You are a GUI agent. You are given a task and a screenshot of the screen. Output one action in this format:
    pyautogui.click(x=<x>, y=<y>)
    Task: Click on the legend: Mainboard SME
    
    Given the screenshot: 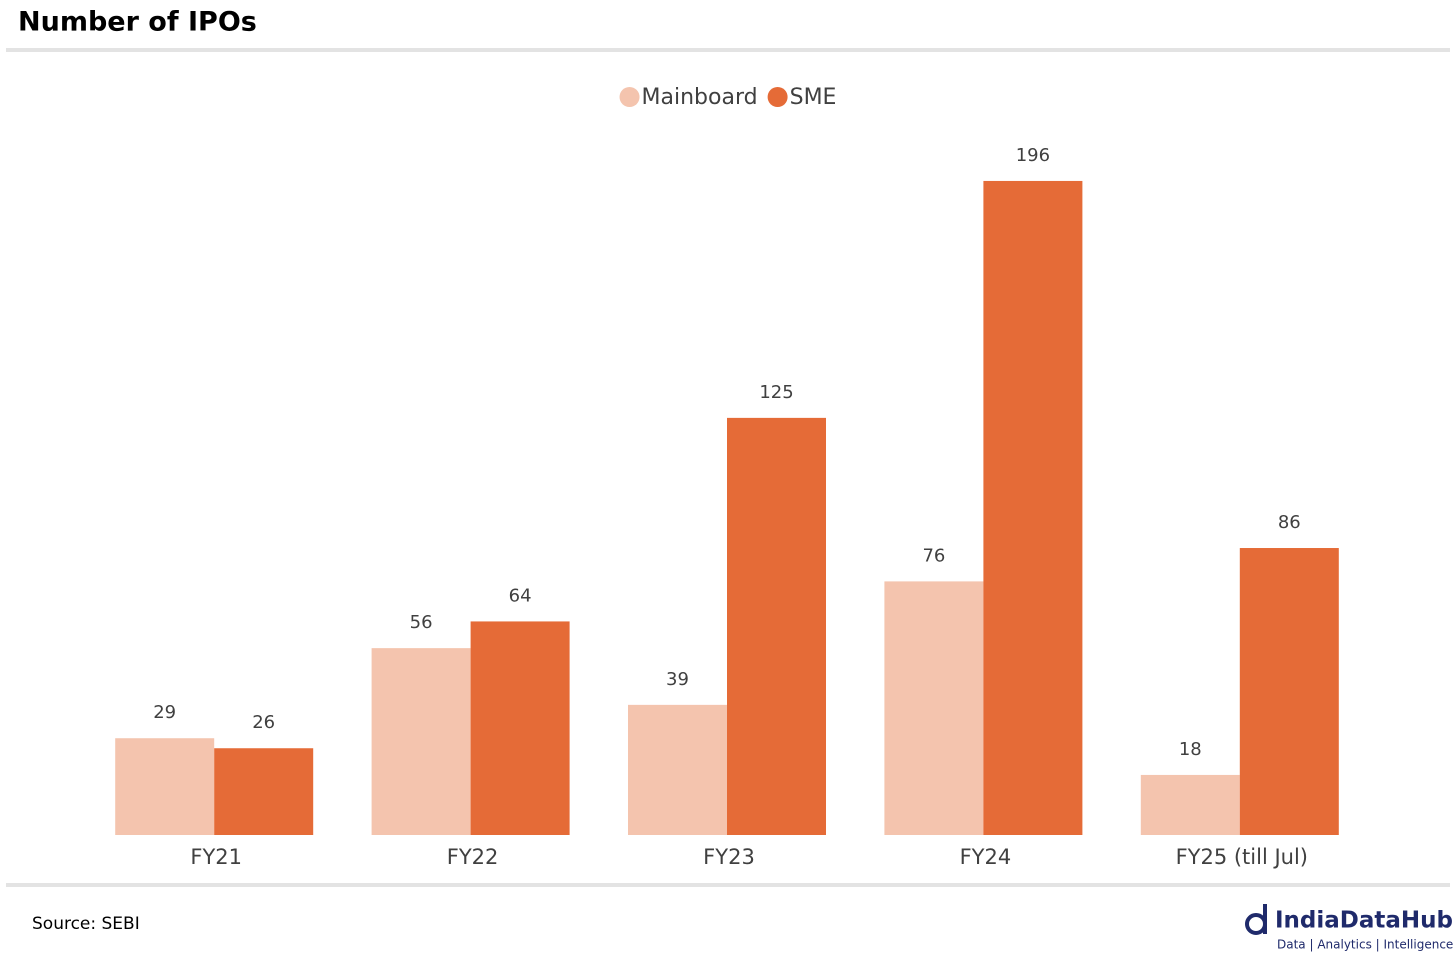 What is the action you would take?
    pyautogui.click(x=728, y=97)
    